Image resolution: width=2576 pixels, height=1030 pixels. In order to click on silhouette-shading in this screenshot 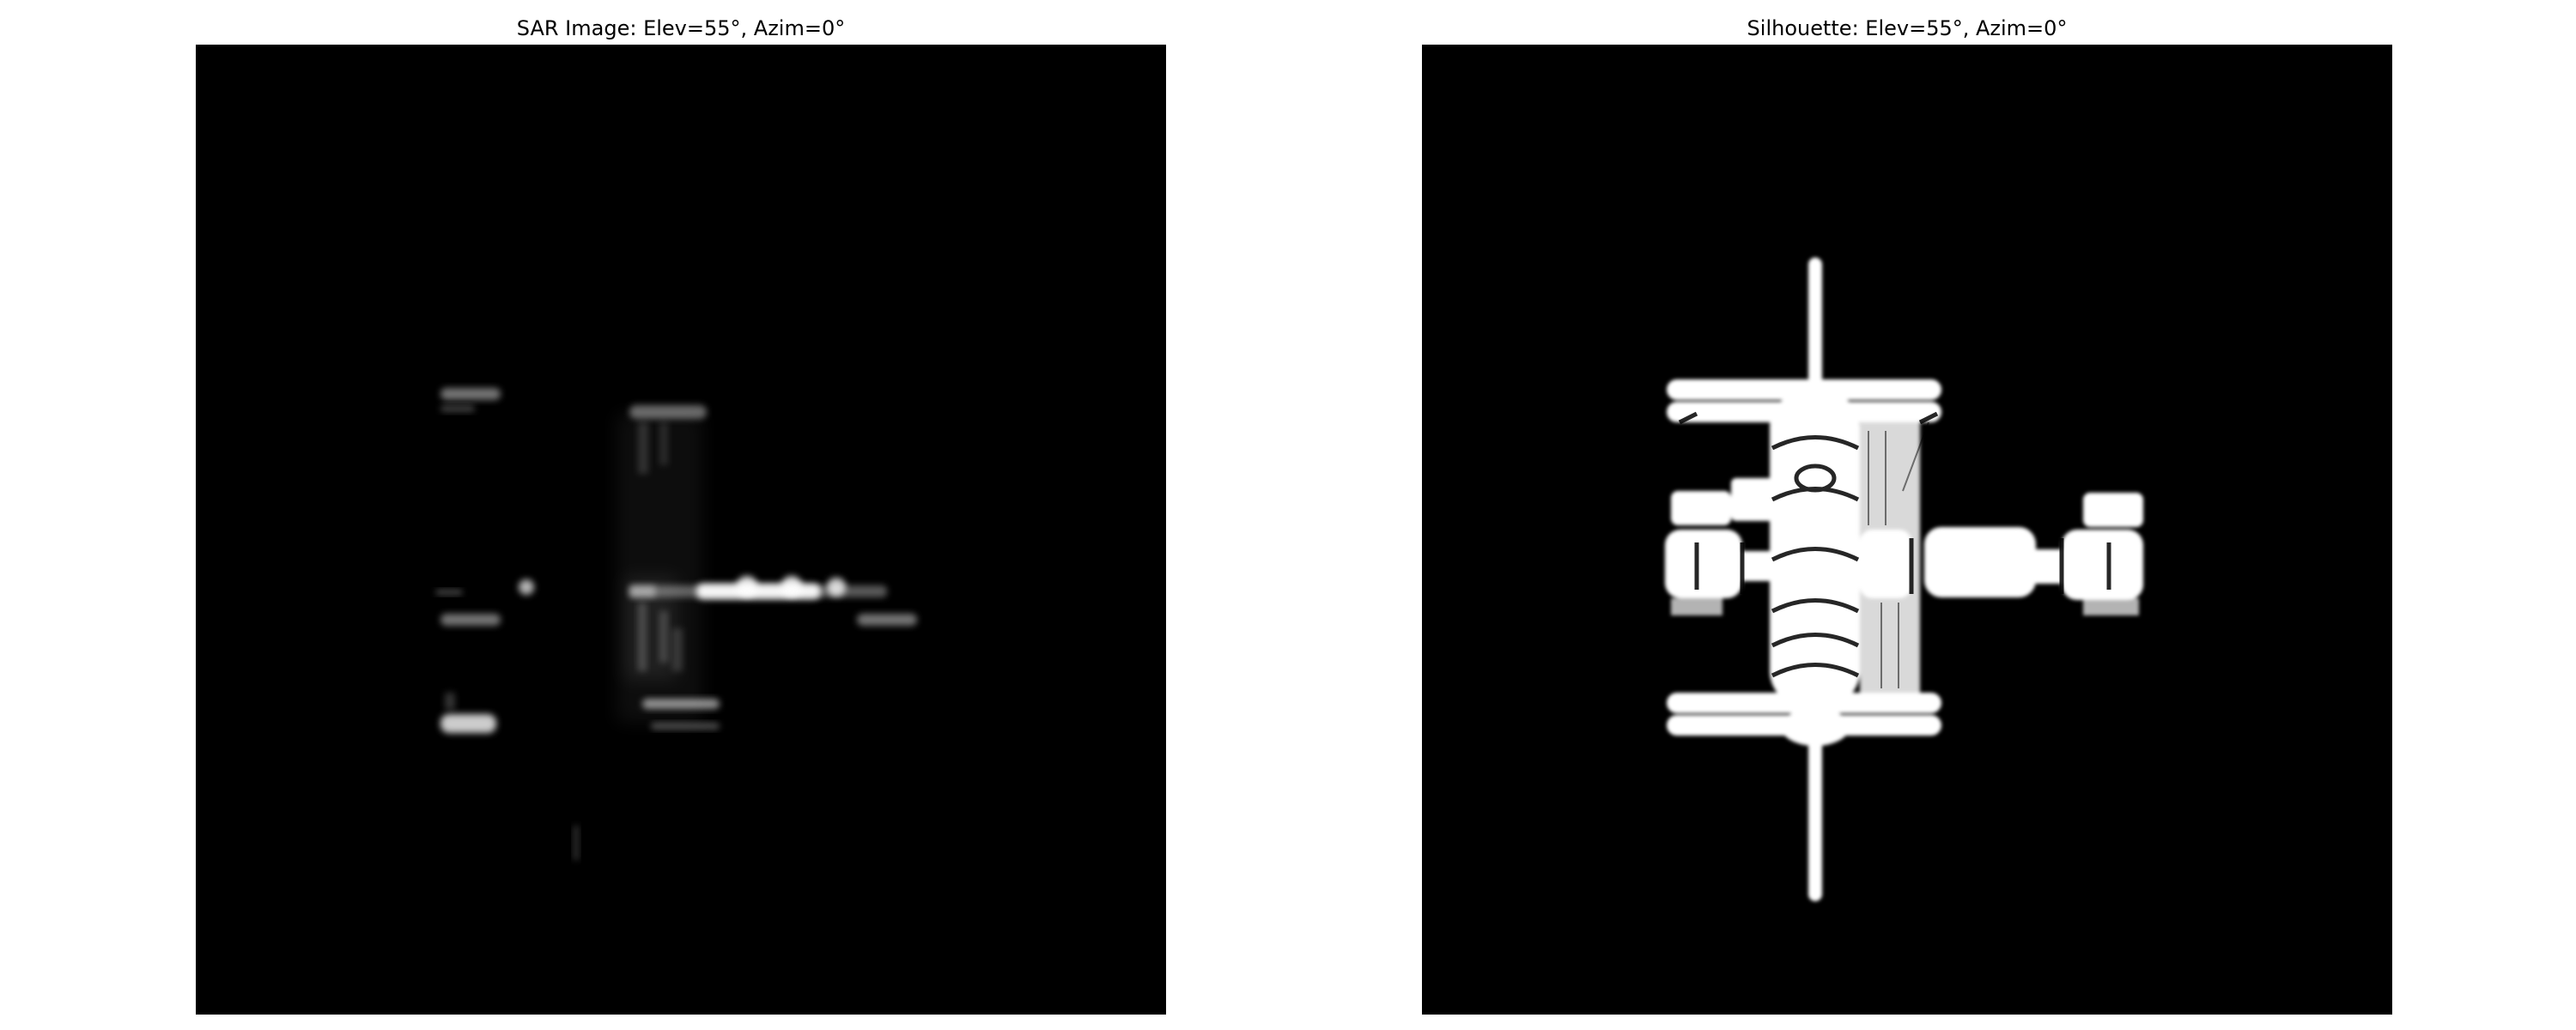, I will do `click(1894, 544)`.